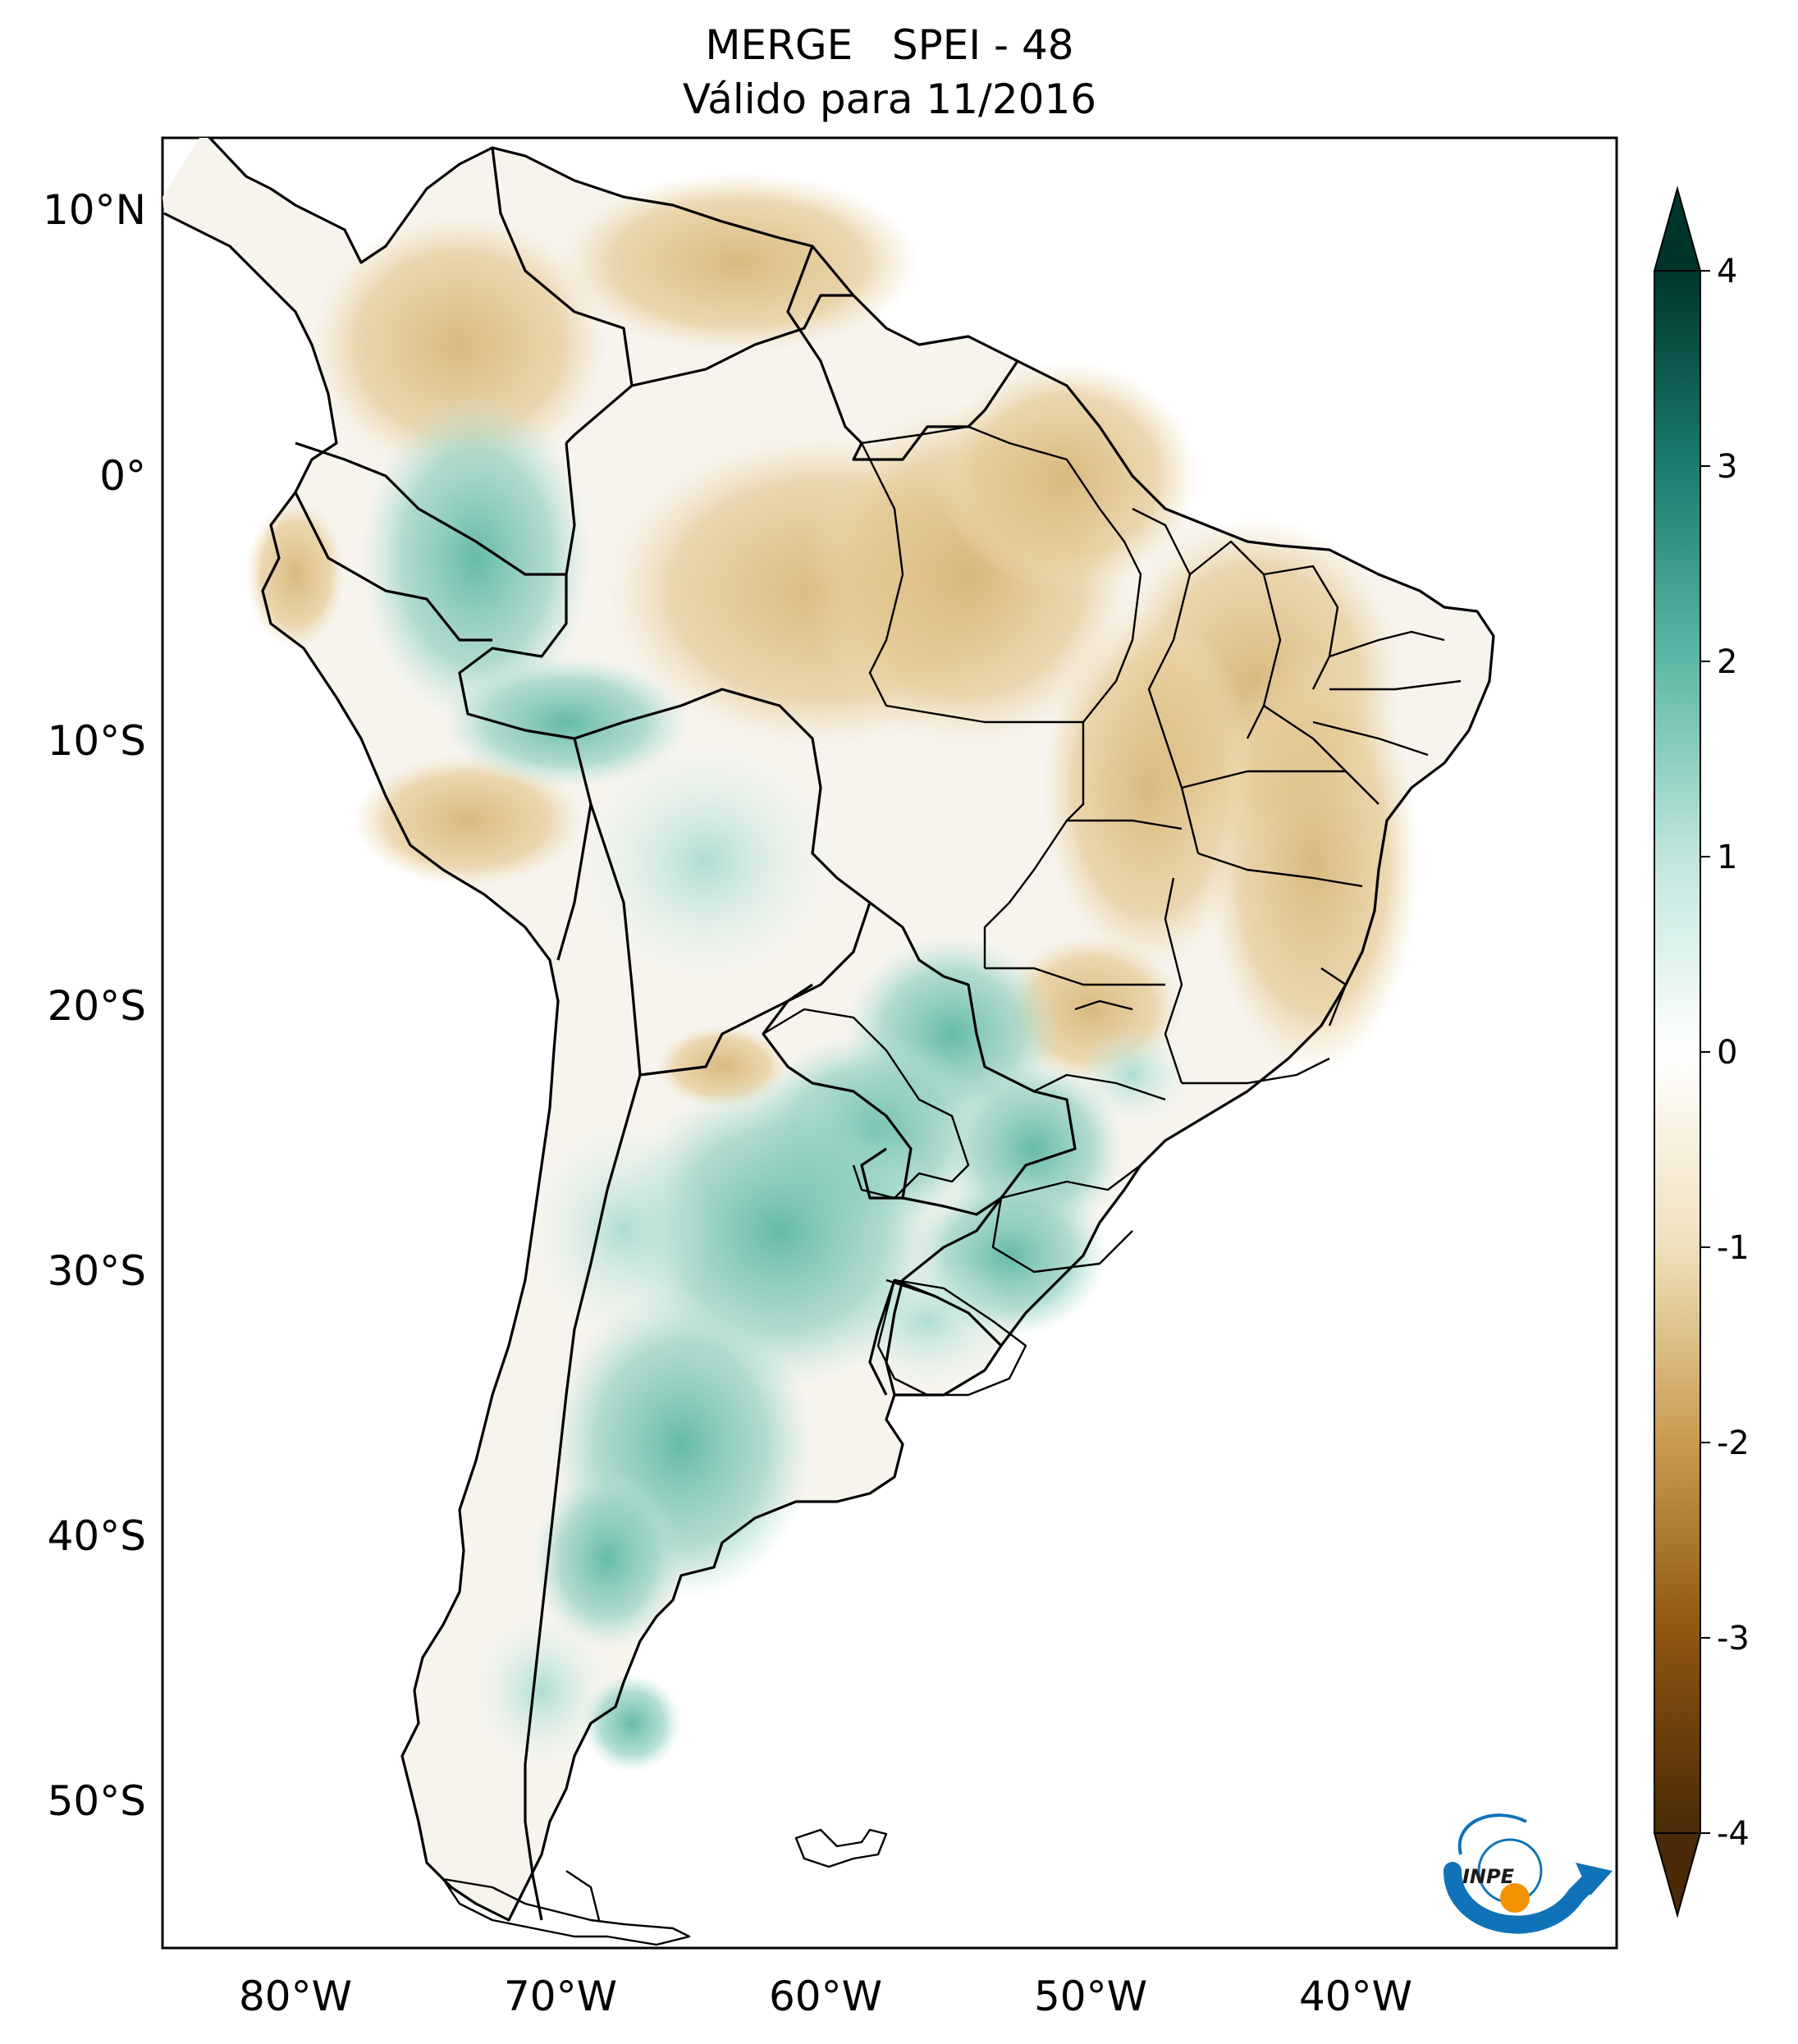 The image size is (1798, 2044). Describe the element at coordinates (97, 1271) in the screenshot. I see `lat-tick-label: 30°S` at that location.